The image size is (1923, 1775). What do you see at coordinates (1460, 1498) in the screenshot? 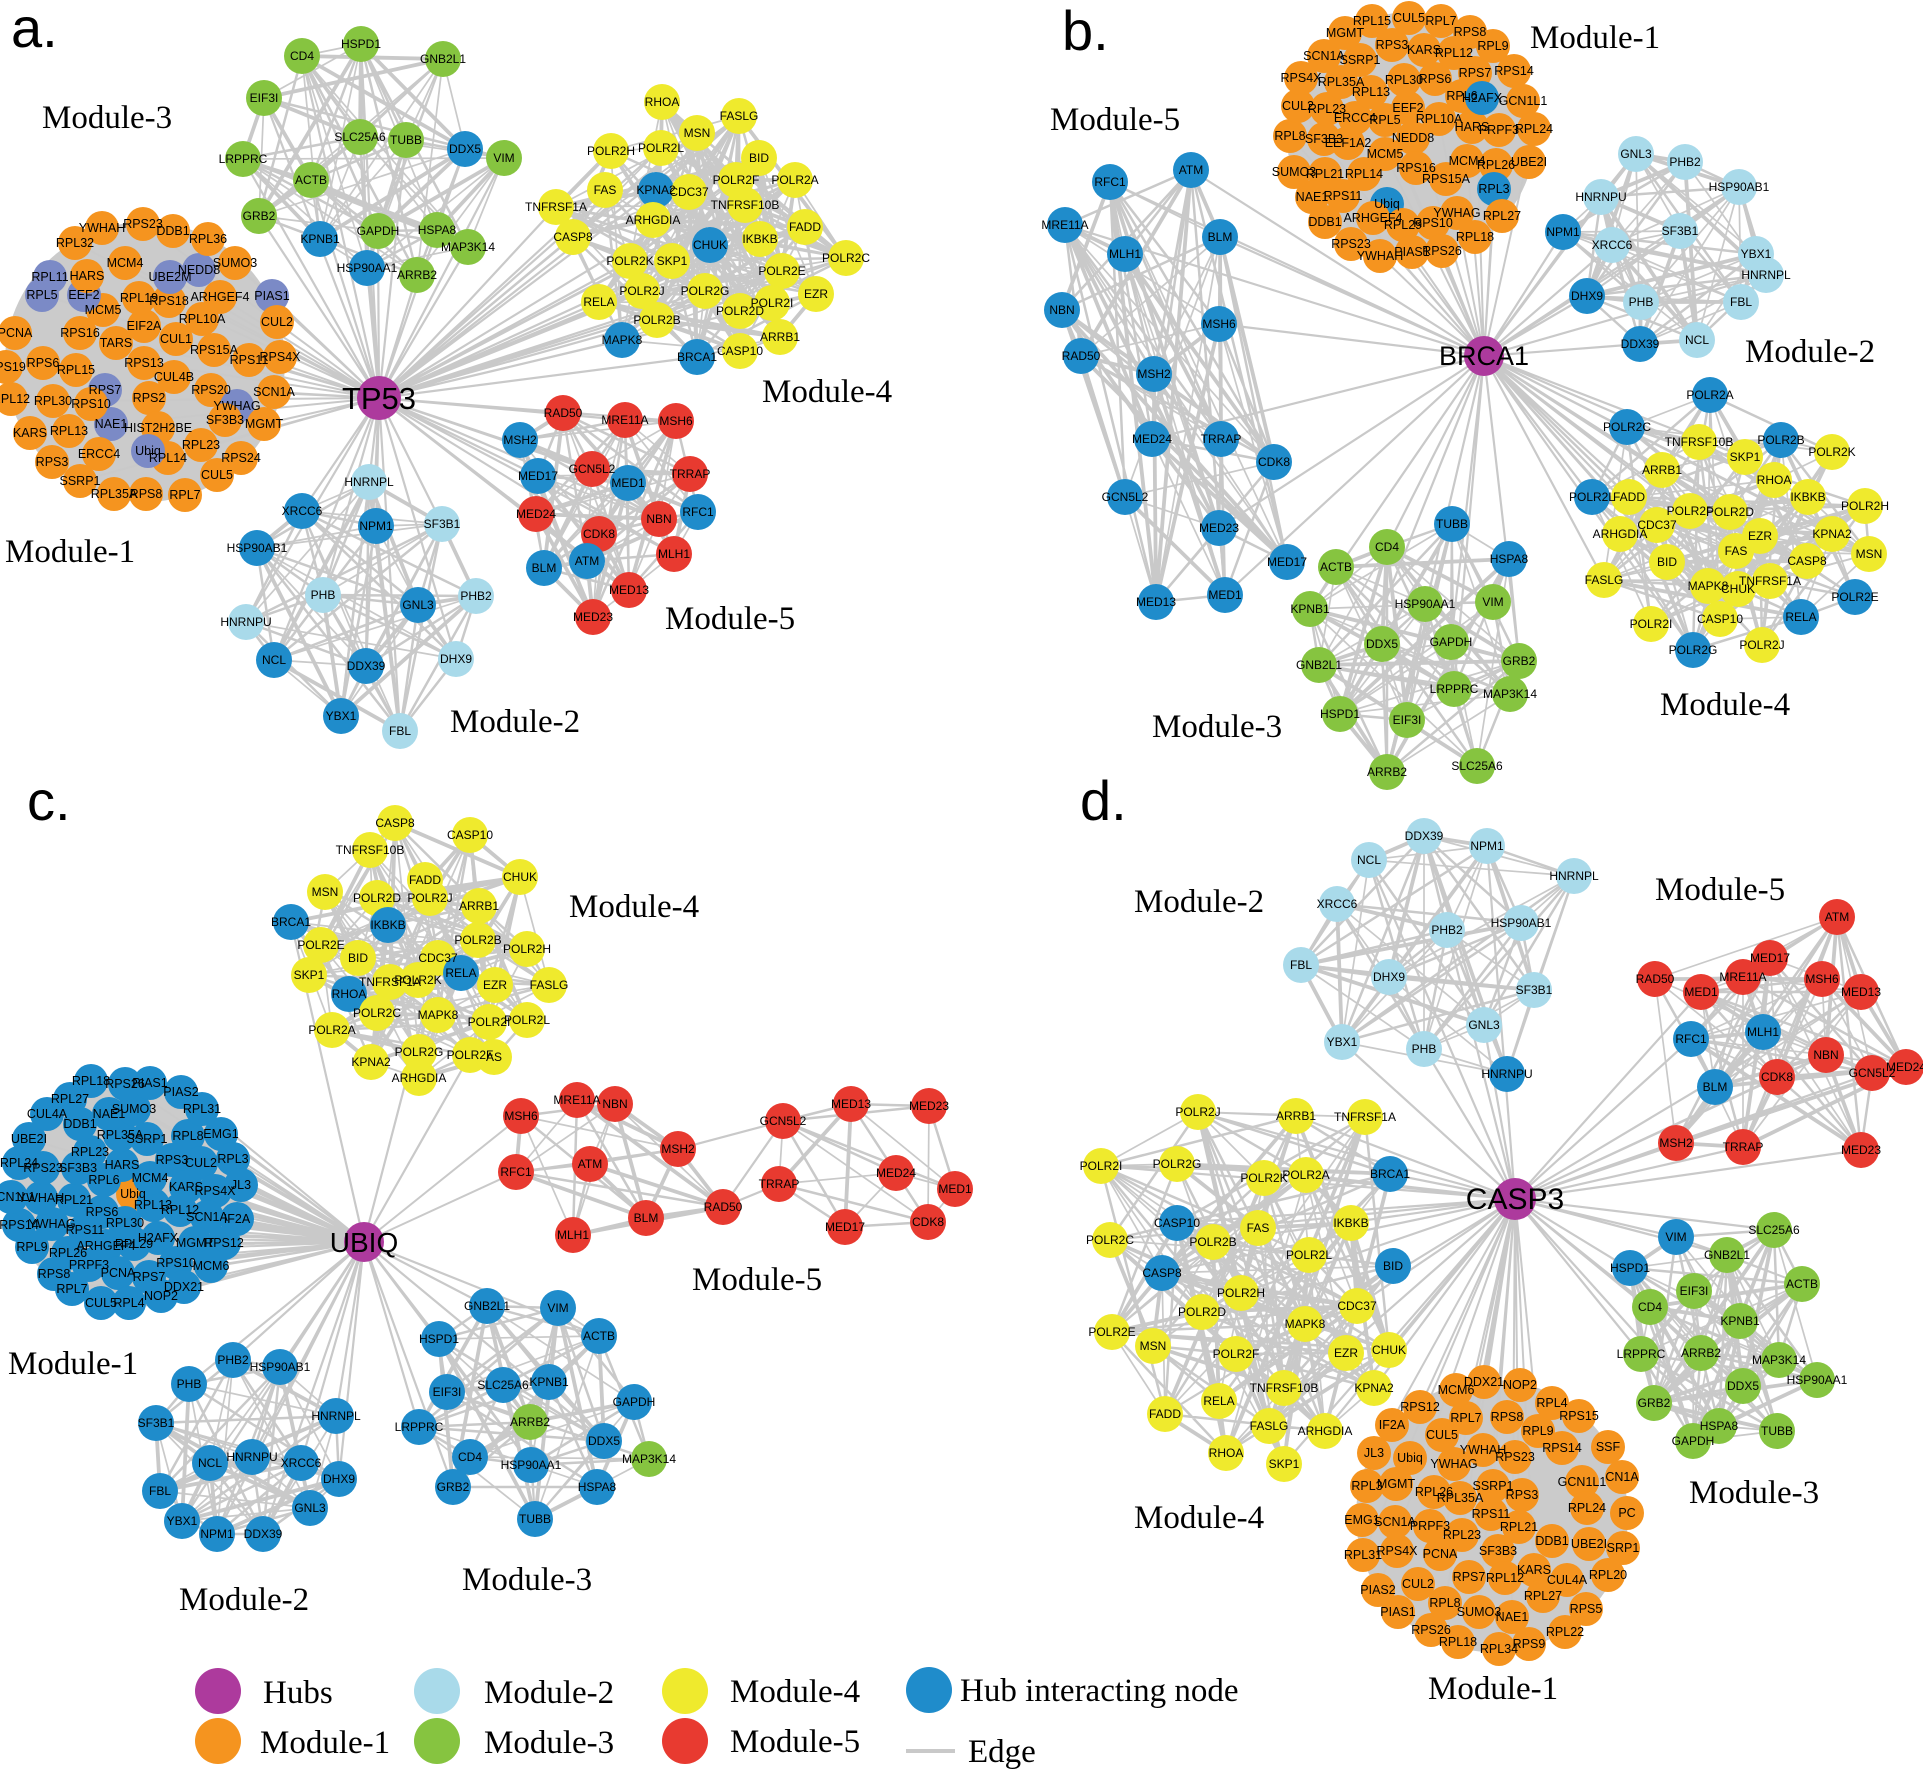
I see `svg-text: RPL35A` at bounding box center [1460, 1498].